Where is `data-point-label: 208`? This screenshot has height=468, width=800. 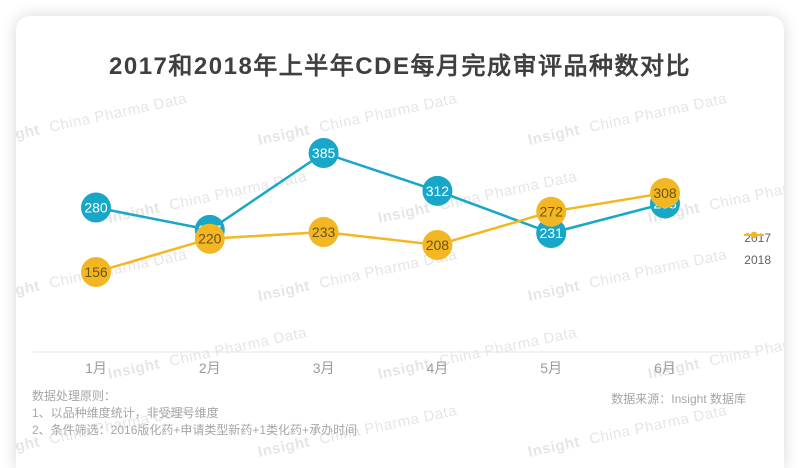 data-point-label: 208 is located at coordinates (438, 245).